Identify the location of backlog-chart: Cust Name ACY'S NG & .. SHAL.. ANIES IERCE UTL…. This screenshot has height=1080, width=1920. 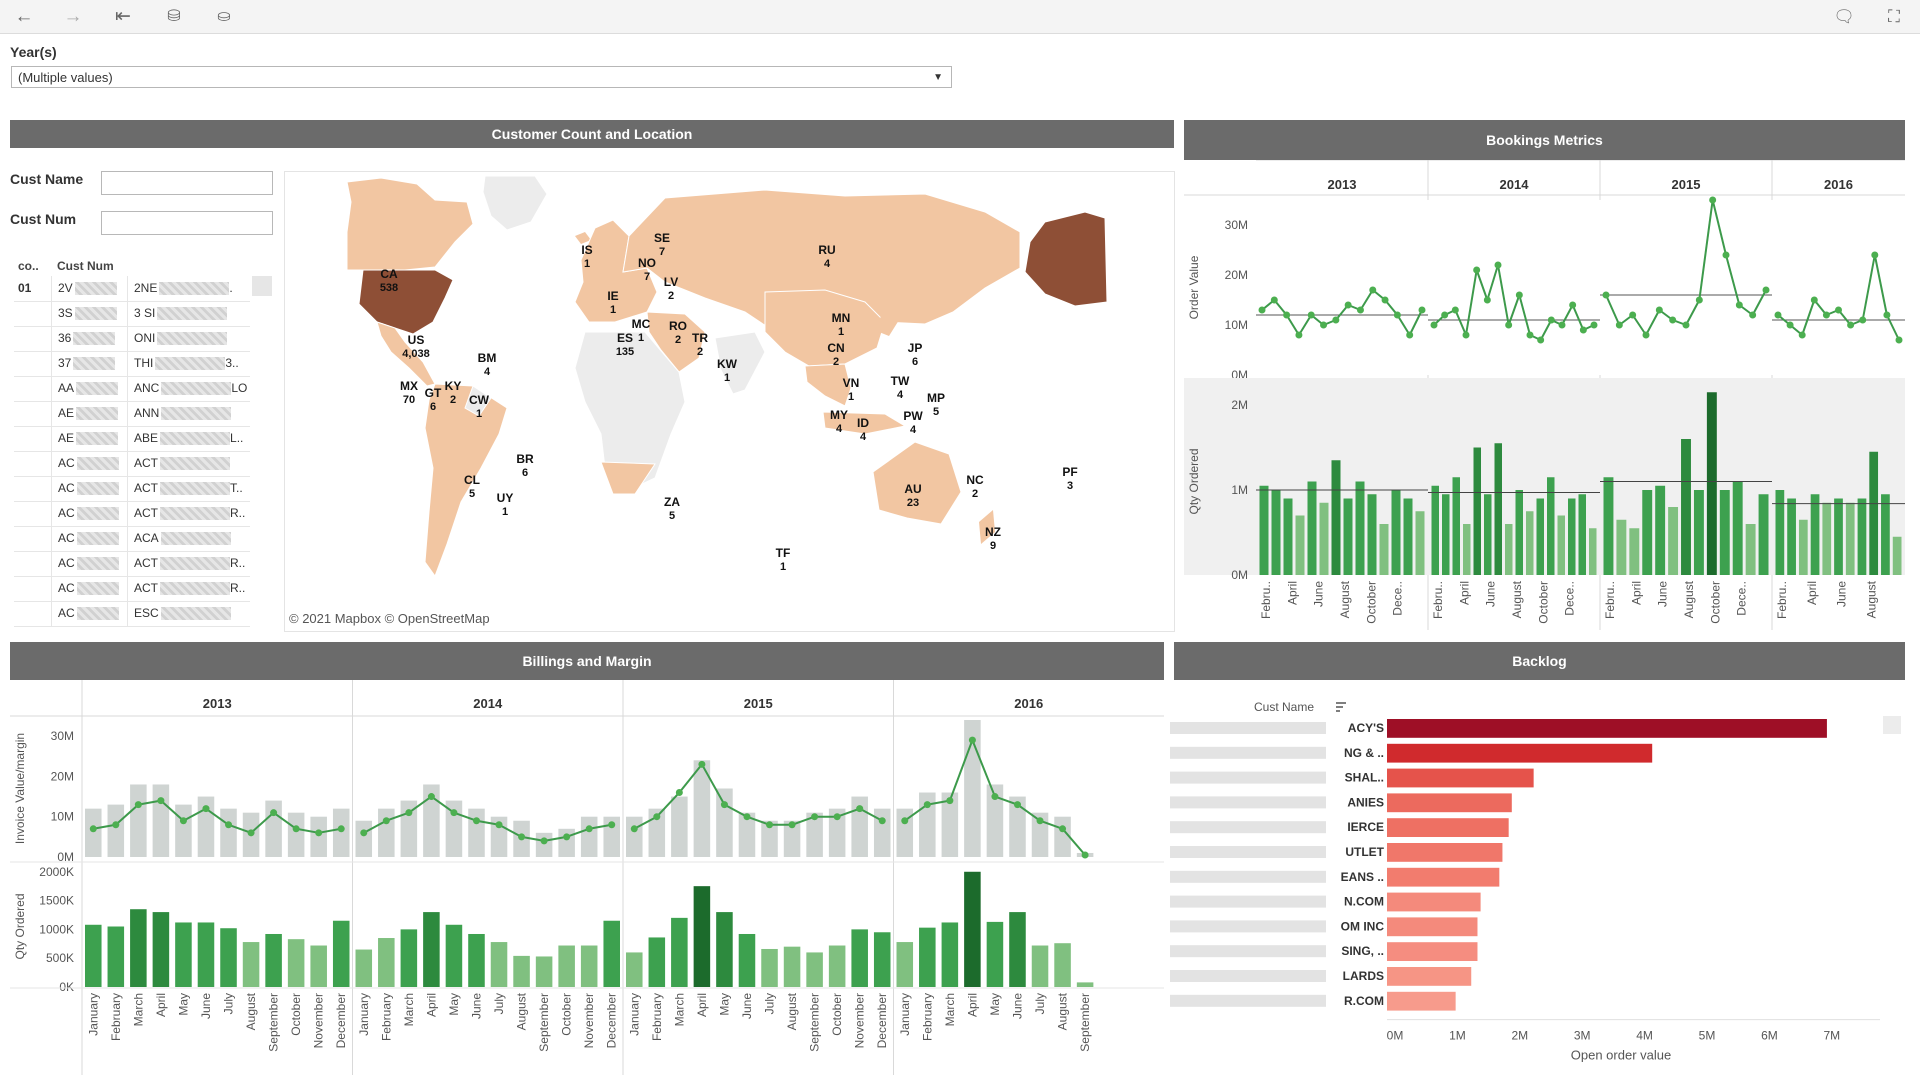
(1537, 877).